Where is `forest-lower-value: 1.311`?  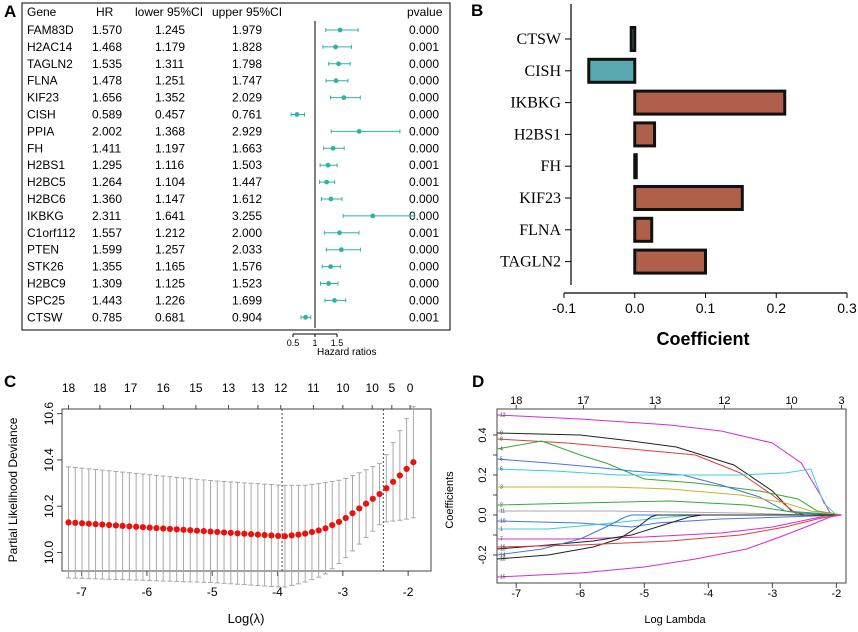 forest-lower-value: 1.311 is located at coordinates (169, 64).